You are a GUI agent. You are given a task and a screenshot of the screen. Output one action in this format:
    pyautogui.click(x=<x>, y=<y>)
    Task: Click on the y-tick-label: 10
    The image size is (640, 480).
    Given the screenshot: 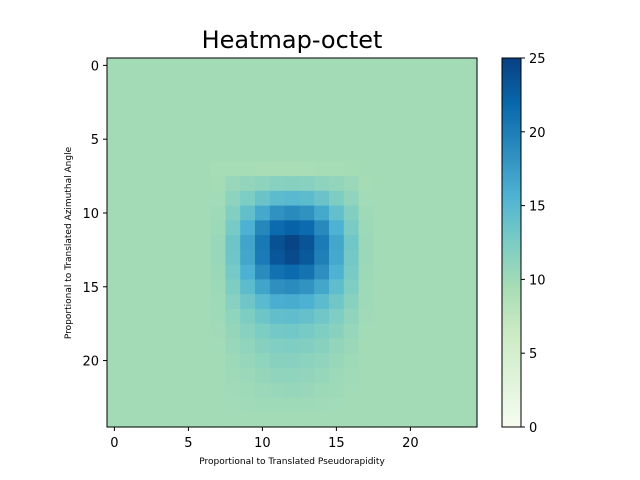 What is the action you would take?
    pyautogui.click(x=90, y=214)
    